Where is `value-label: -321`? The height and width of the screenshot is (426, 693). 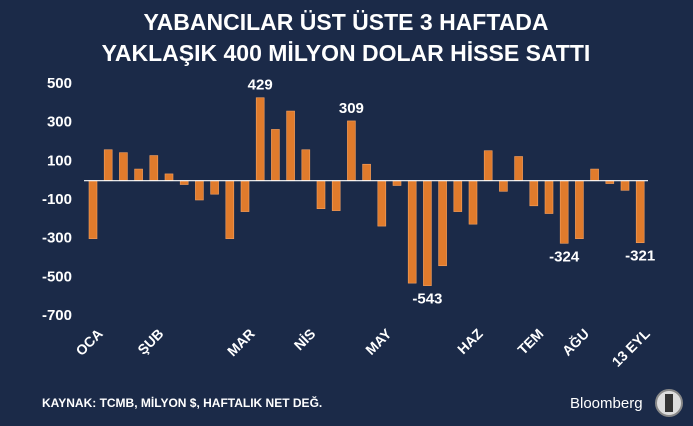 value-label: -321 is located at coordinates (640, 256).